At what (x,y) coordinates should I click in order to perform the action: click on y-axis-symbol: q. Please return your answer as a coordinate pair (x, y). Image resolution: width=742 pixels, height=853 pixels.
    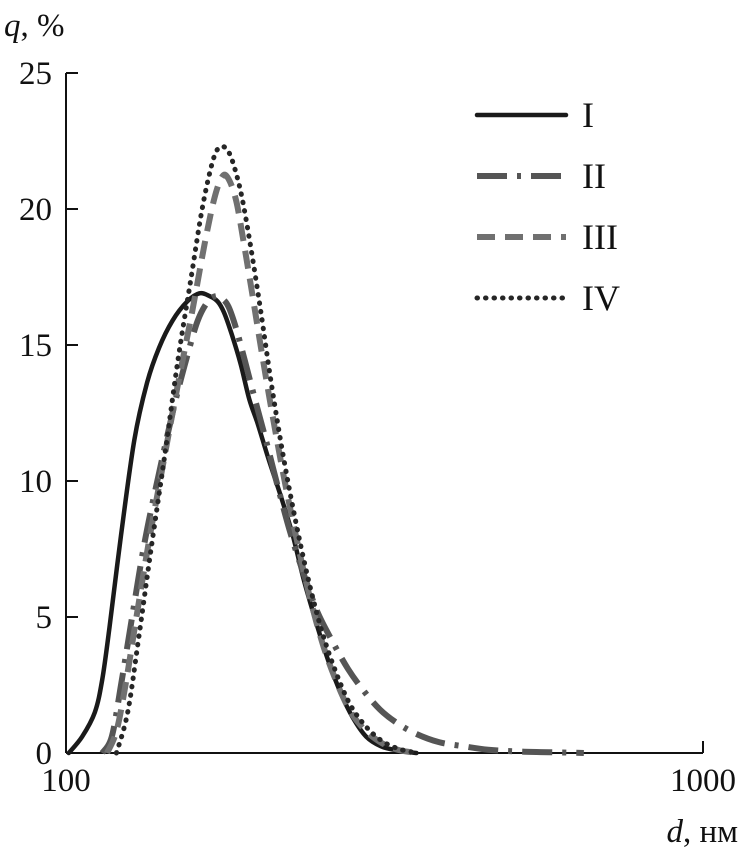
    Looking at the image, I should click on (12, 26).